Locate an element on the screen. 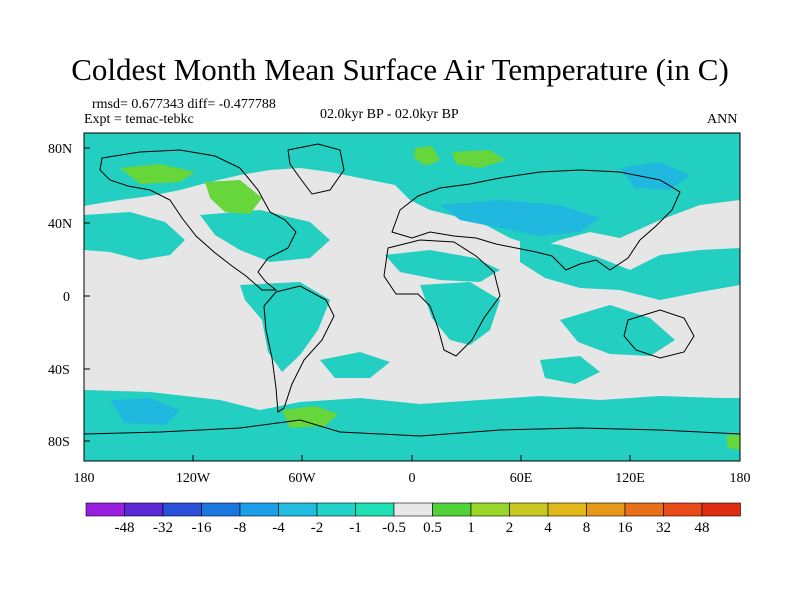  colorbar-label: -0.5 is located at coordinates (394, 528).